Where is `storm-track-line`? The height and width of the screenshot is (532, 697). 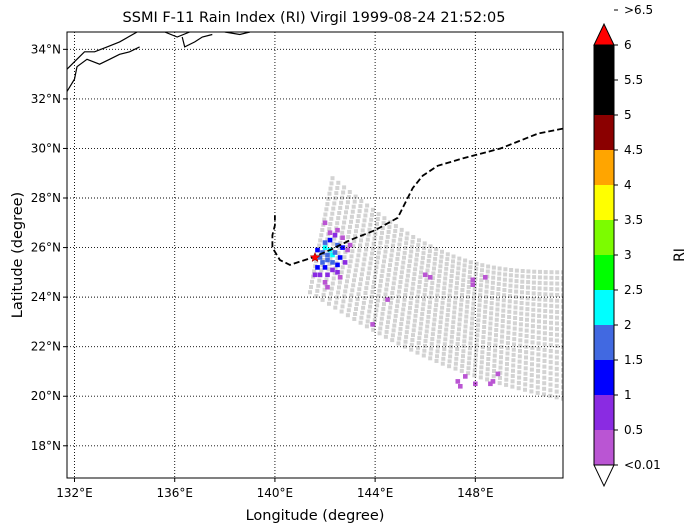 storm-track-line is located at coordinates (417, 196).